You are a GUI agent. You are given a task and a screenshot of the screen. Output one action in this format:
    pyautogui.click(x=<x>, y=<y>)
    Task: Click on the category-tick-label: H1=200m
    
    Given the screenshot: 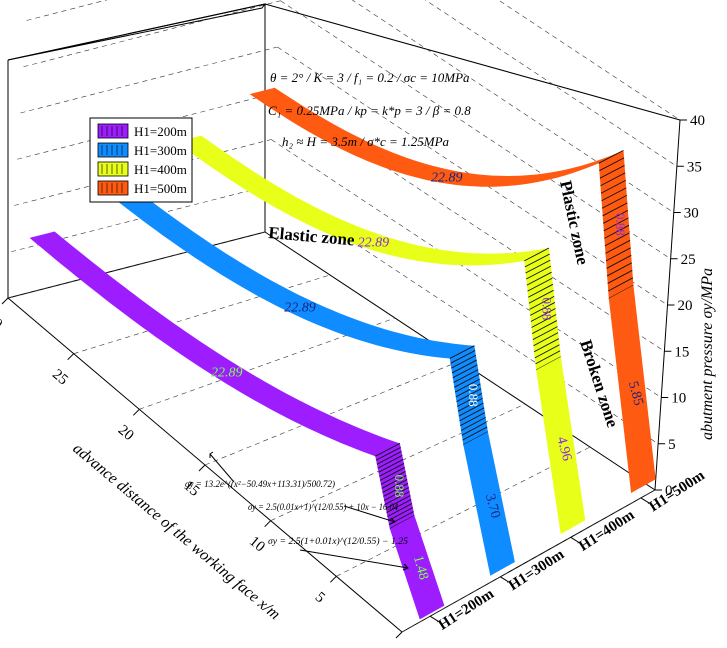 What is the action you would take?
    pyautogui.click(x=467, y=610)
    